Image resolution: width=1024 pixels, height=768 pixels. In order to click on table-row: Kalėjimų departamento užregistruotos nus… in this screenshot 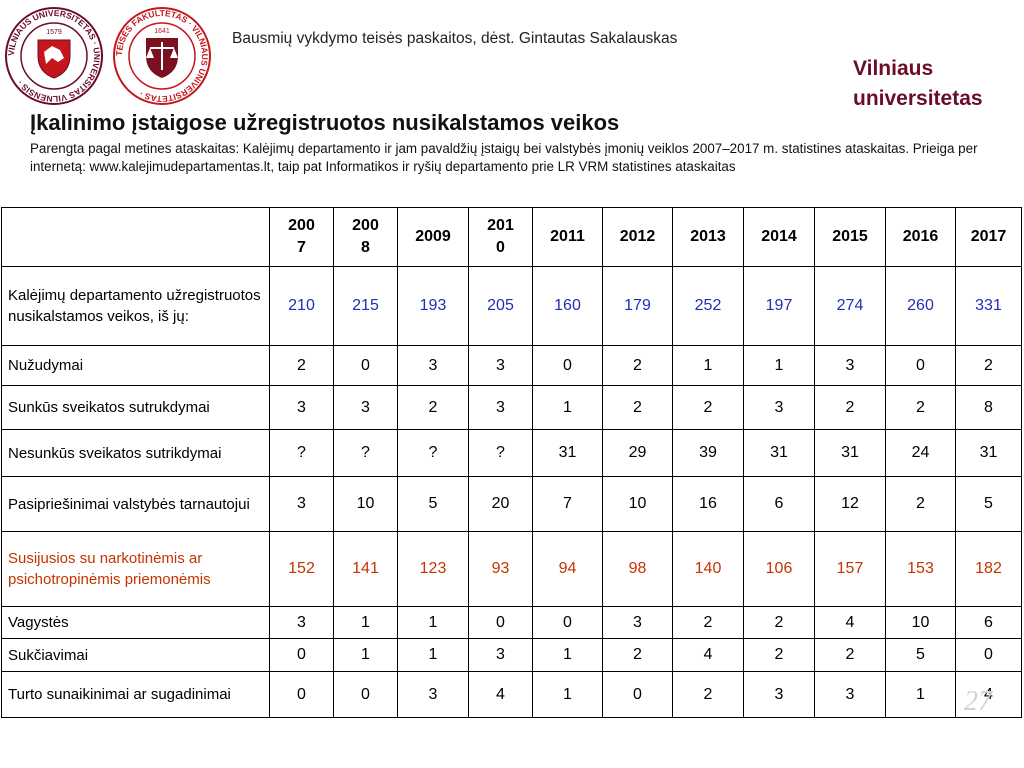, I will do `click(511, 306)`.